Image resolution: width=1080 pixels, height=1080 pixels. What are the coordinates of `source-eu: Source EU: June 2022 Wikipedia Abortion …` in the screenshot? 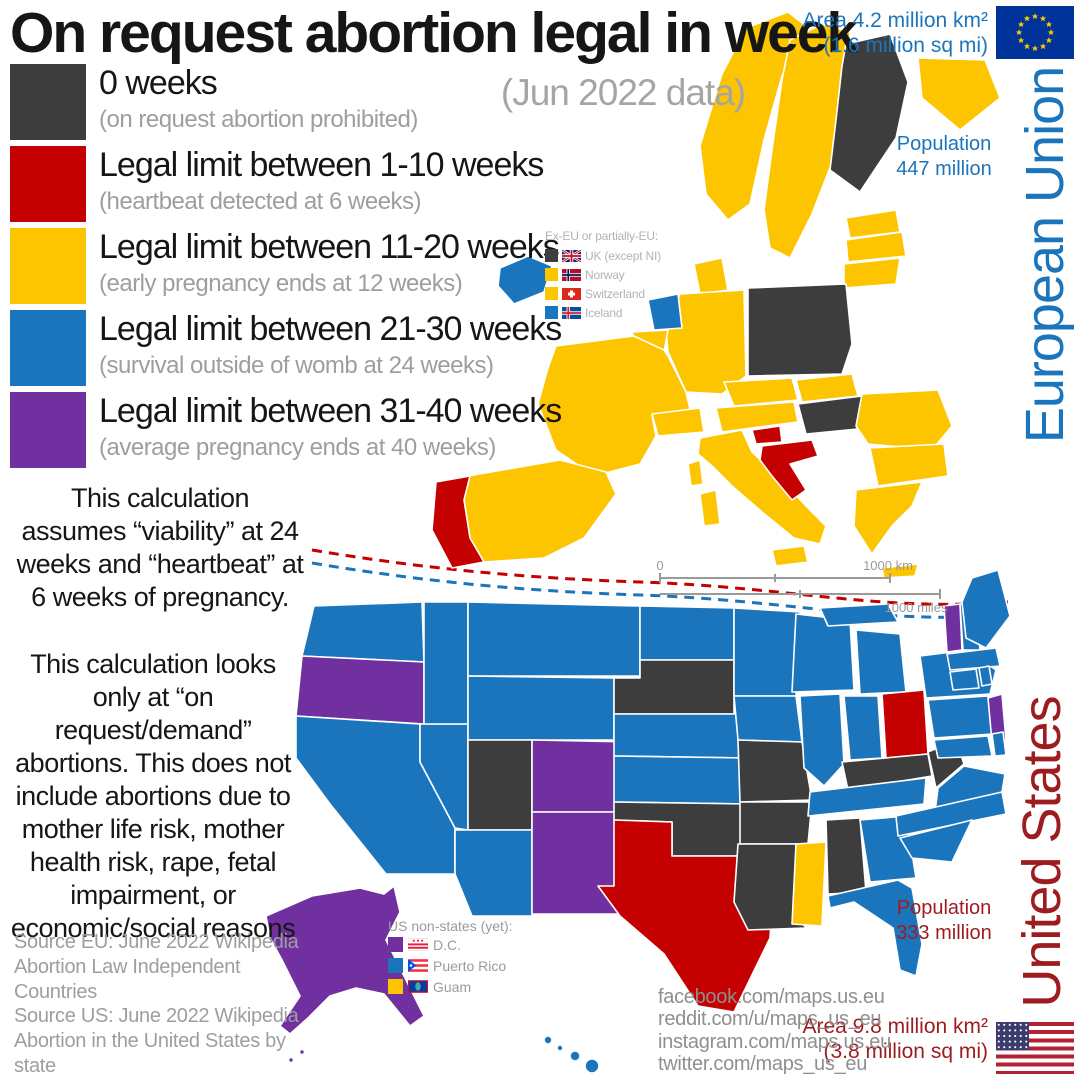 It's located at (156, 967).